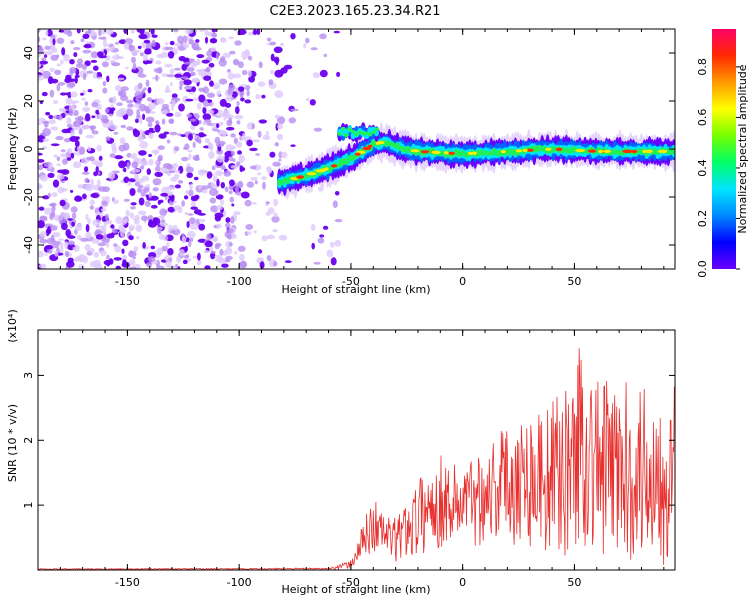  I want to click on chart-title: C2E3.2023.165.23.34.R21, so click(354, 11).